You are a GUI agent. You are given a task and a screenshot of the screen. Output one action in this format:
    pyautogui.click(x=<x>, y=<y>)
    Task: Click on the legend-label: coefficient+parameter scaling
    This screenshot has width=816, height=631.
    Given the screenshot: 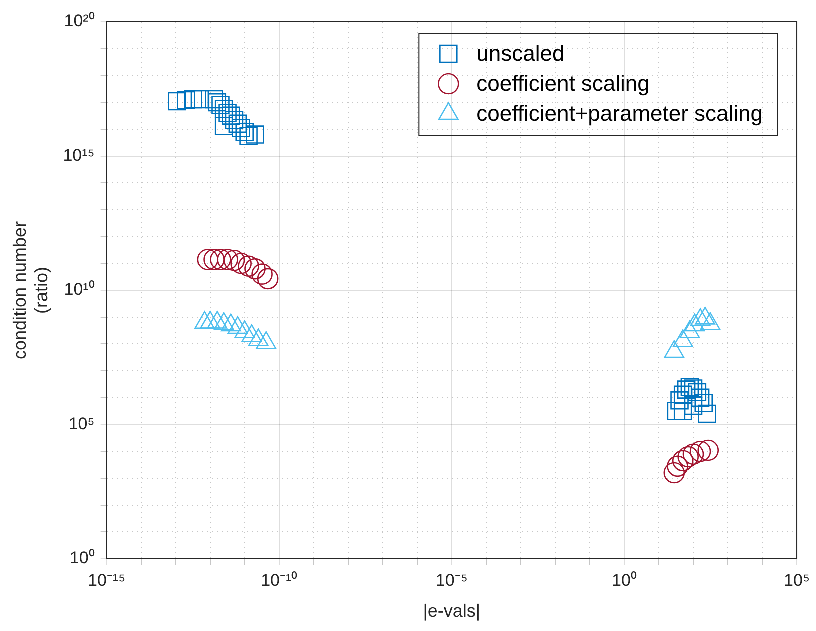 What is the action you would take?
    pyautogui.click(x=620, y=113)
    